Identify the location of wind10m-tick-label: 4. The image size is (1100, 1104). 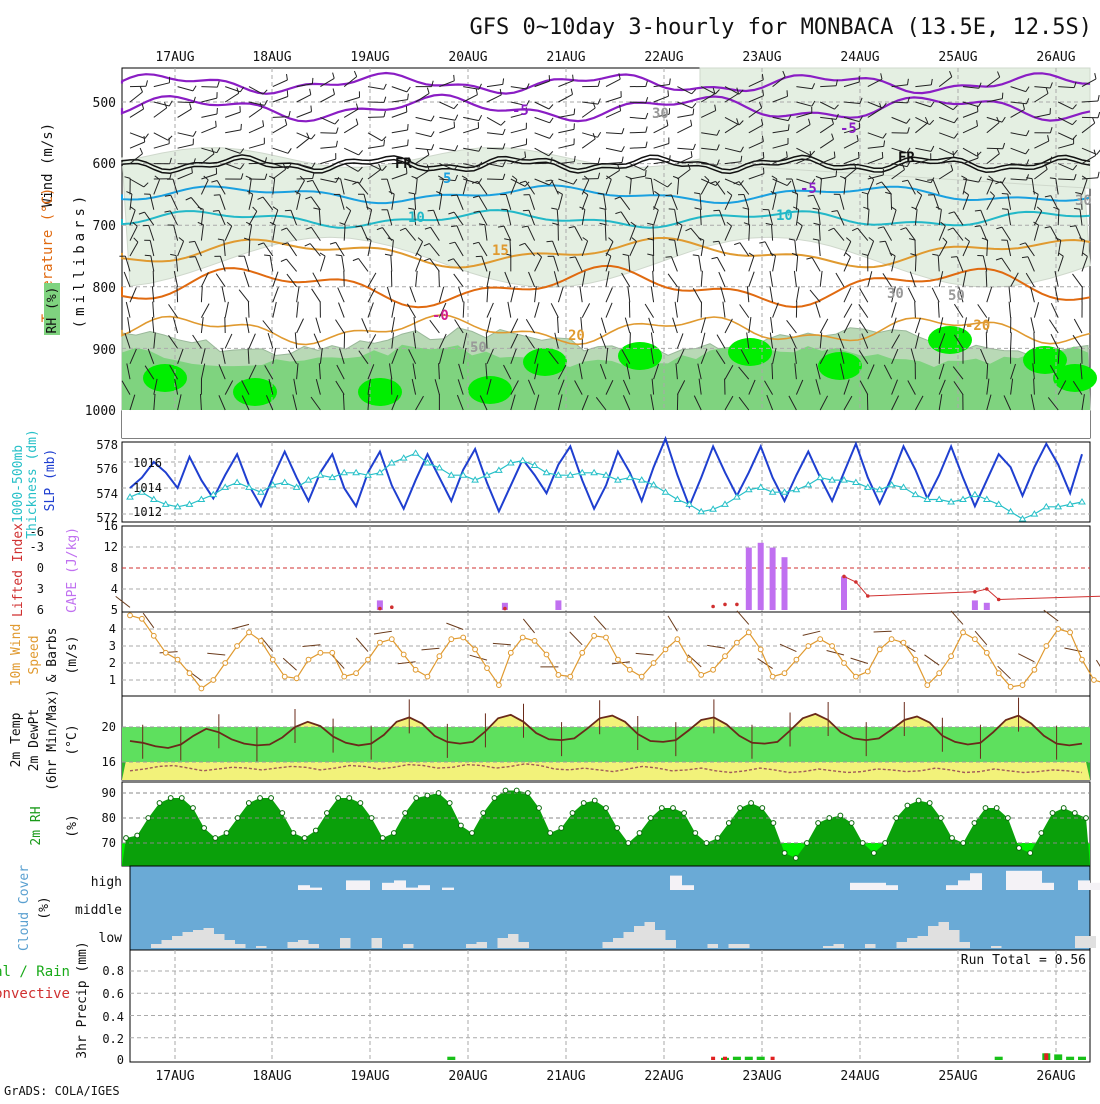
(112, 629).